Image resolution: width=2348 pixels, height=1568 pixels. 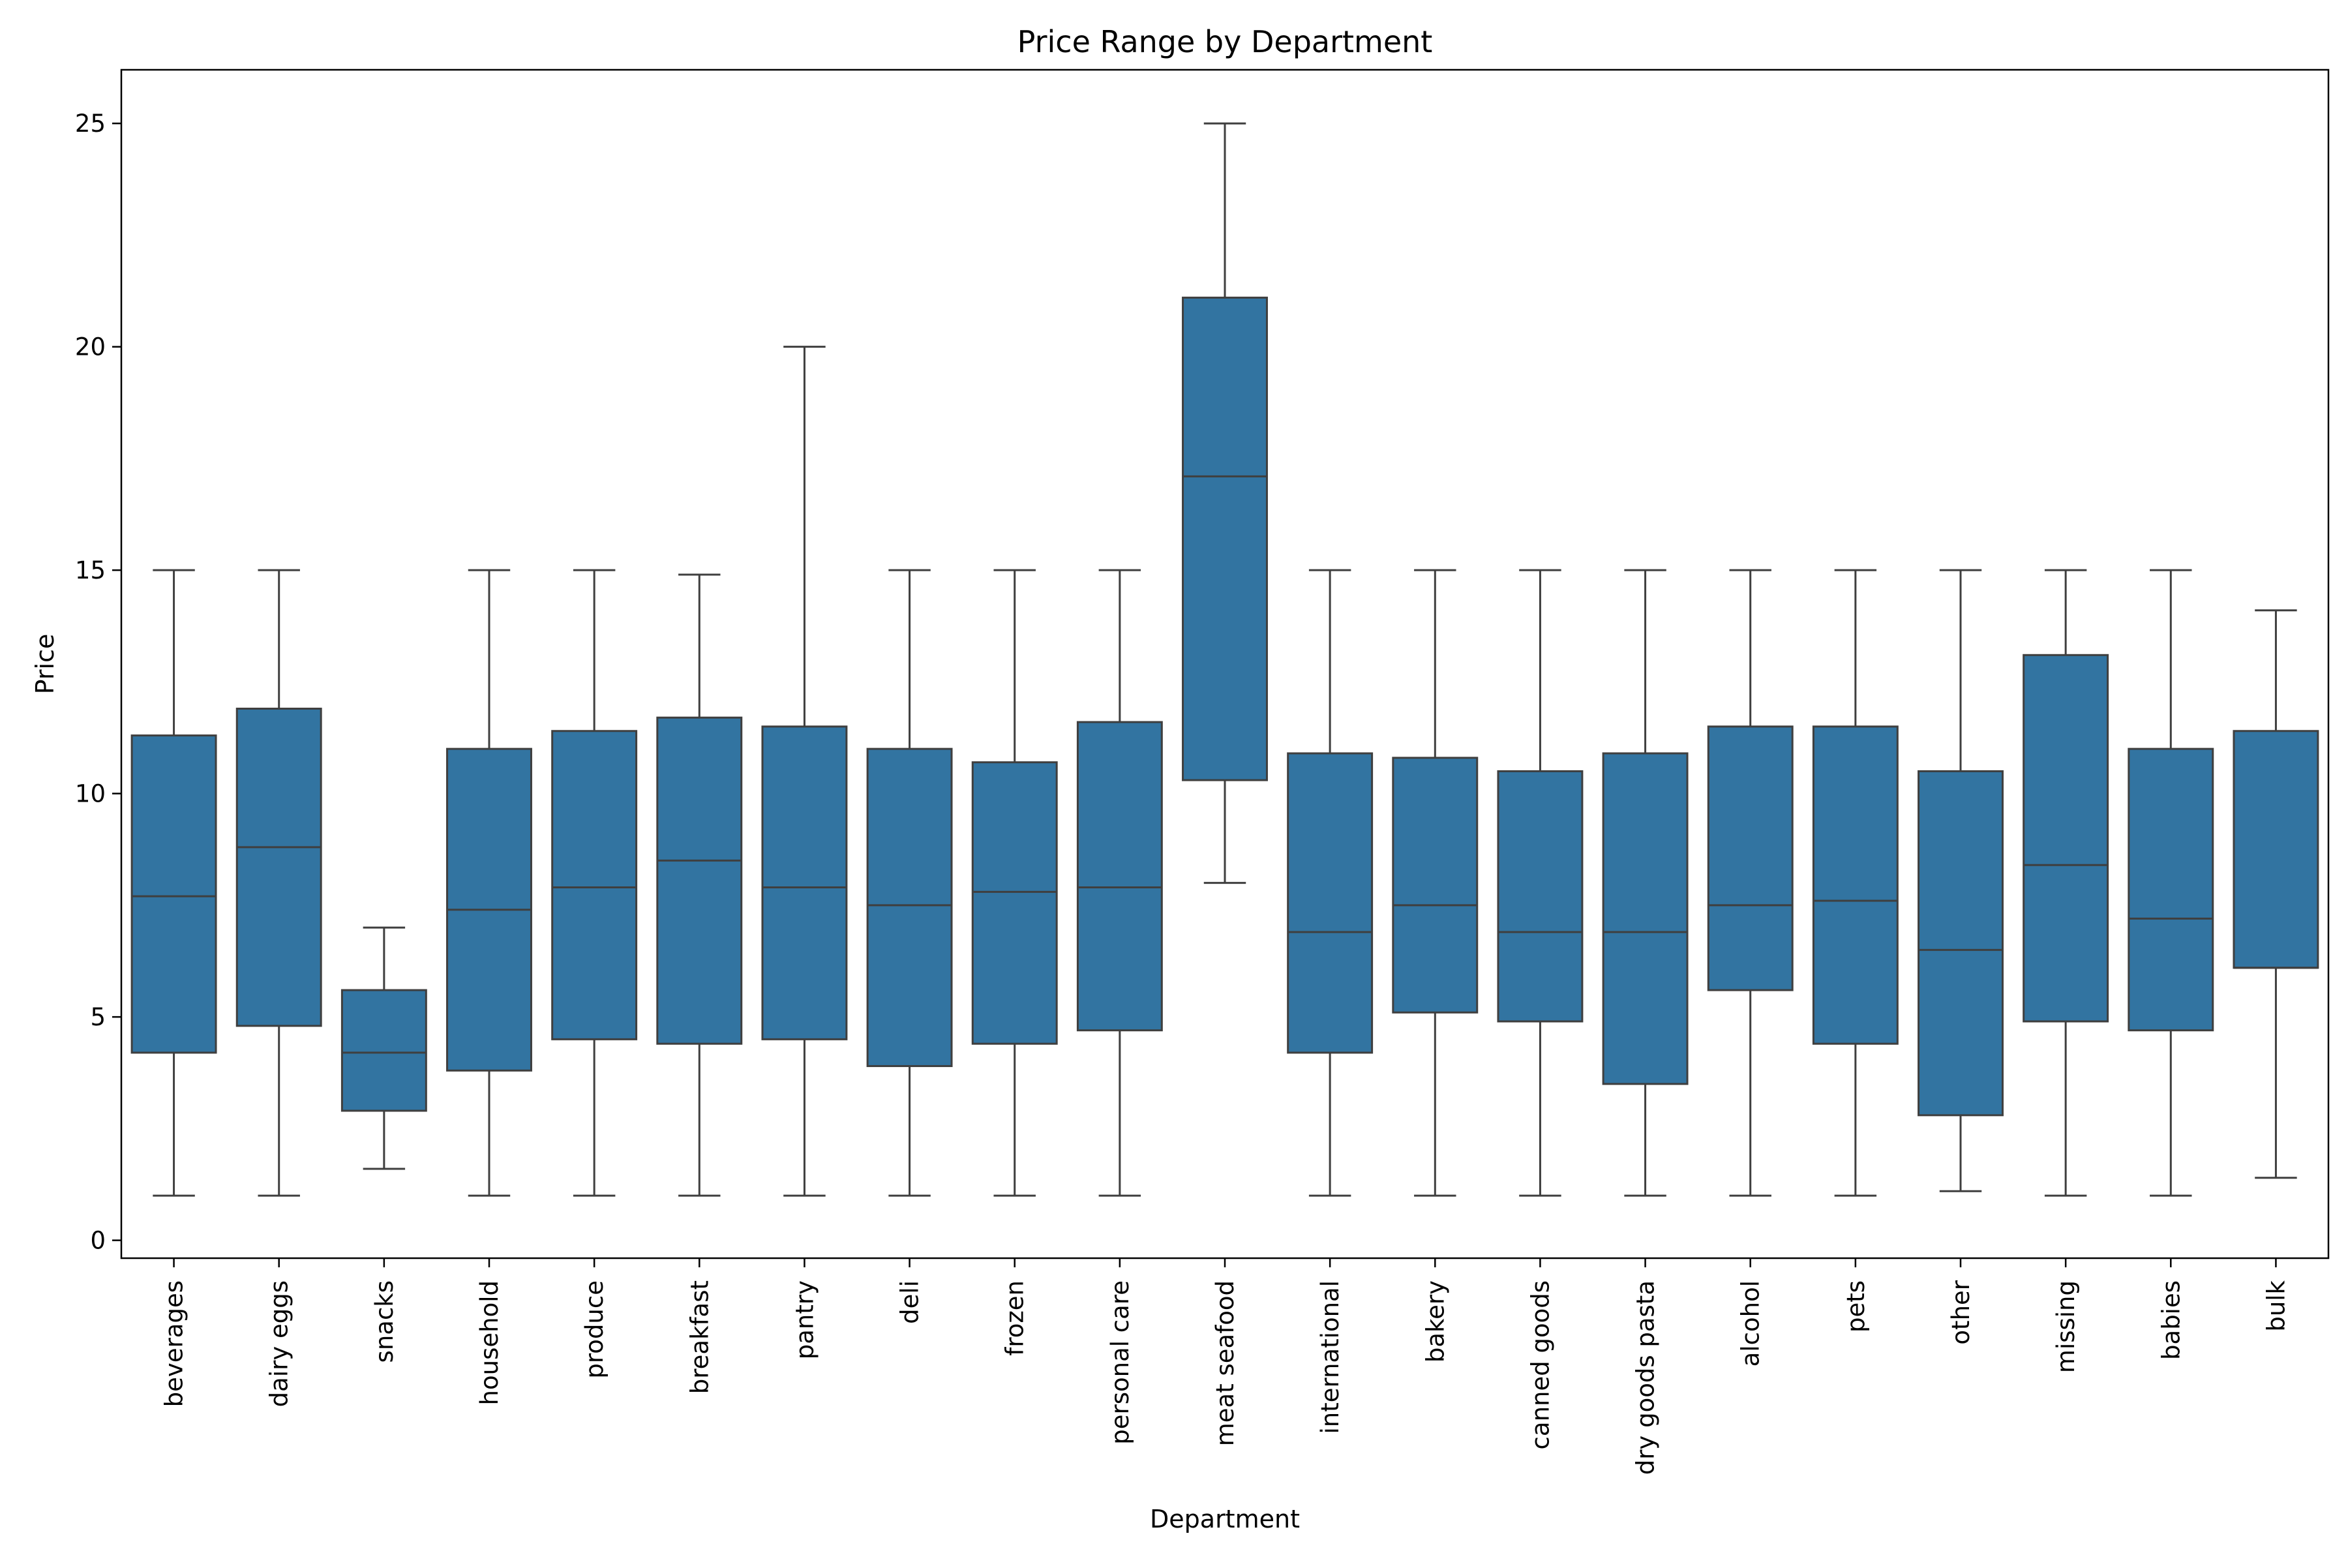 I want to click on y-tick-label: 15, so click(x=90, y=570).